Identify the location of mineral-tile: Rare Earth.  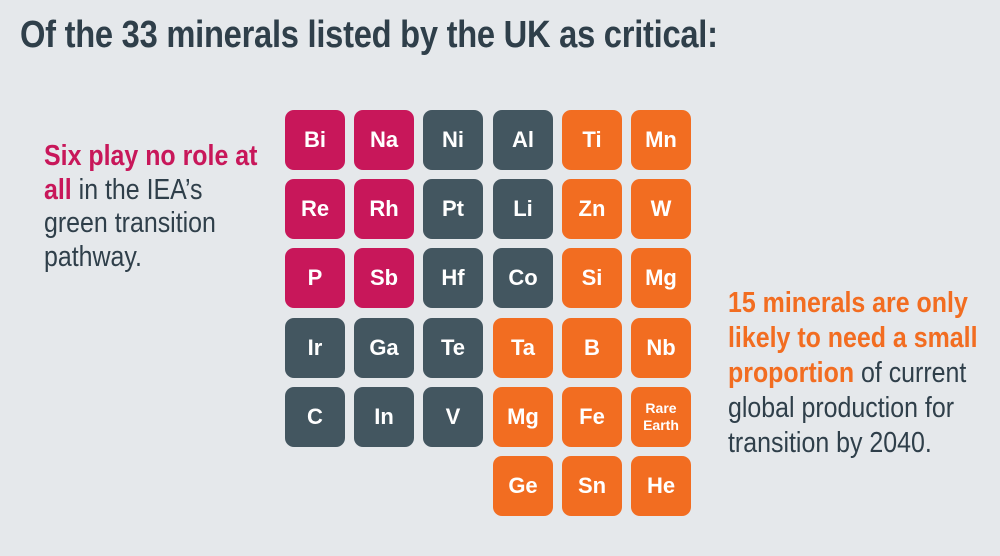
(661, 417).